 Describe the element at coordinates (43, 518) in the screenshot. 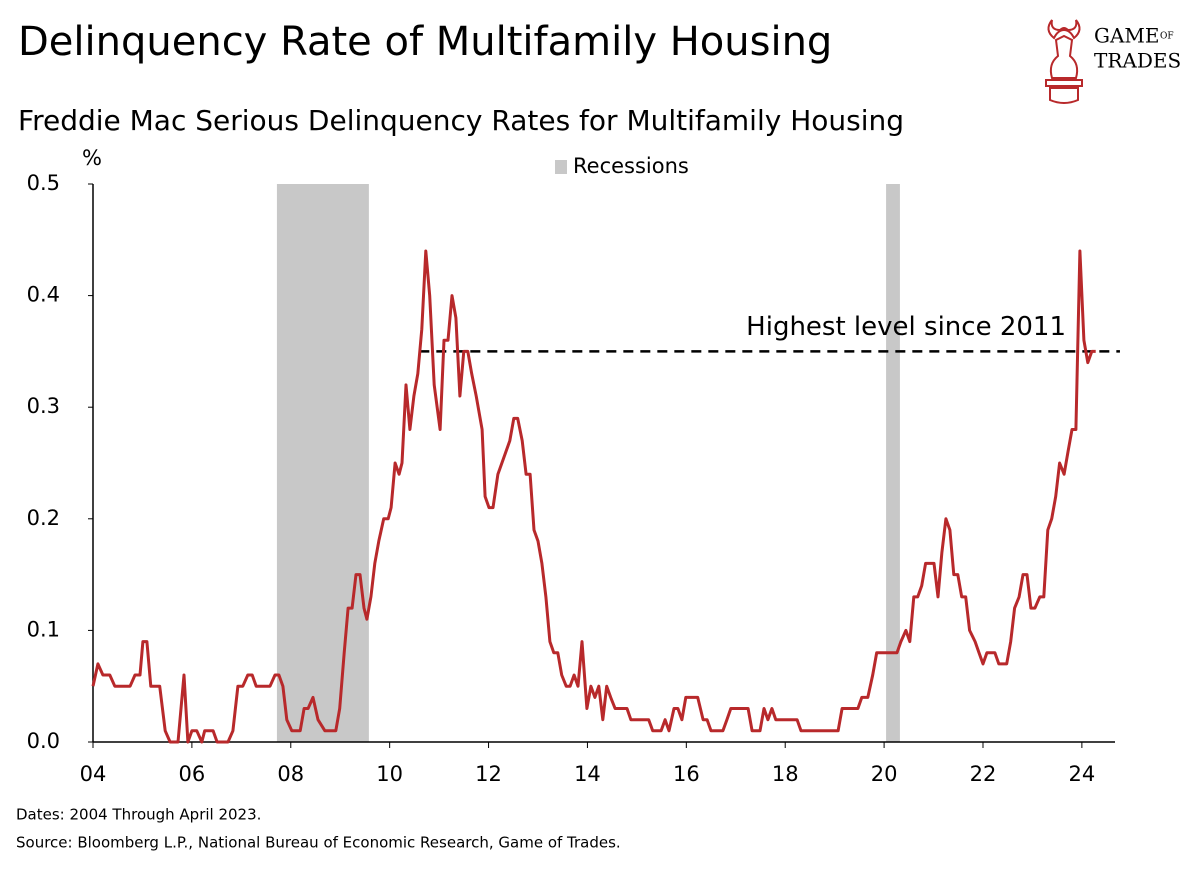

I see `y-tick-label: 0.2` at that location.